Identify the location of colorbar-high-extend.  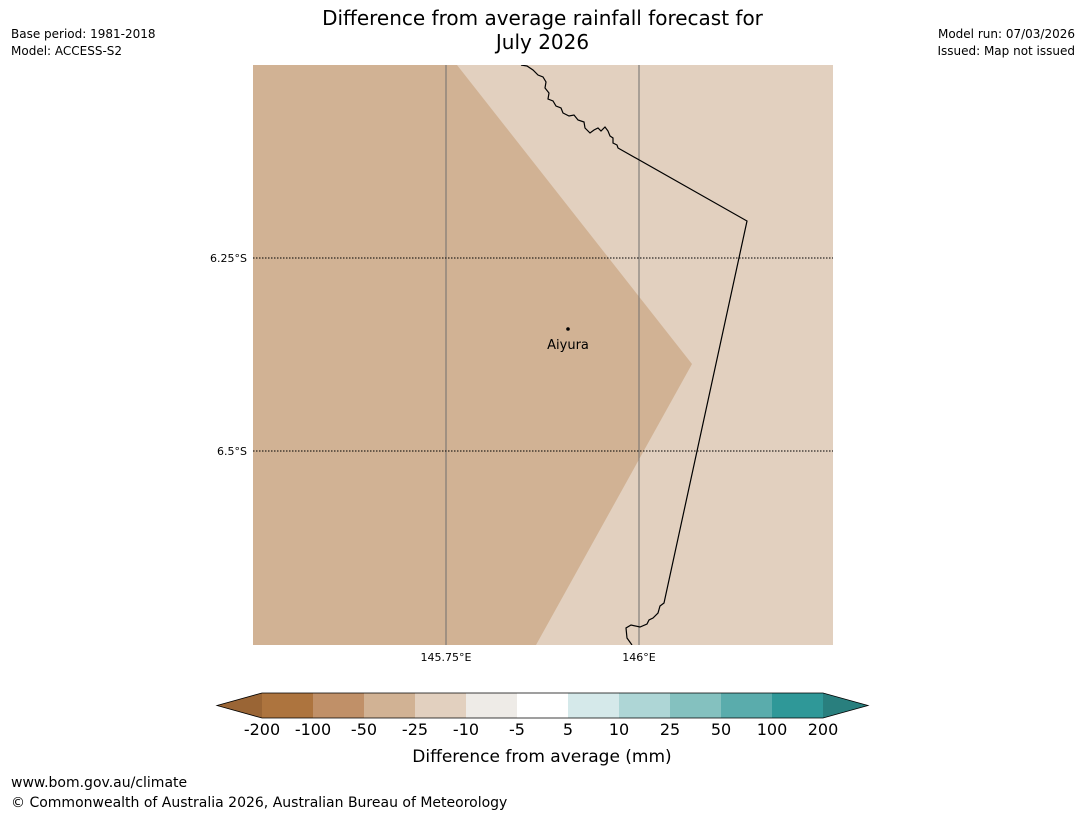
(845, 705).